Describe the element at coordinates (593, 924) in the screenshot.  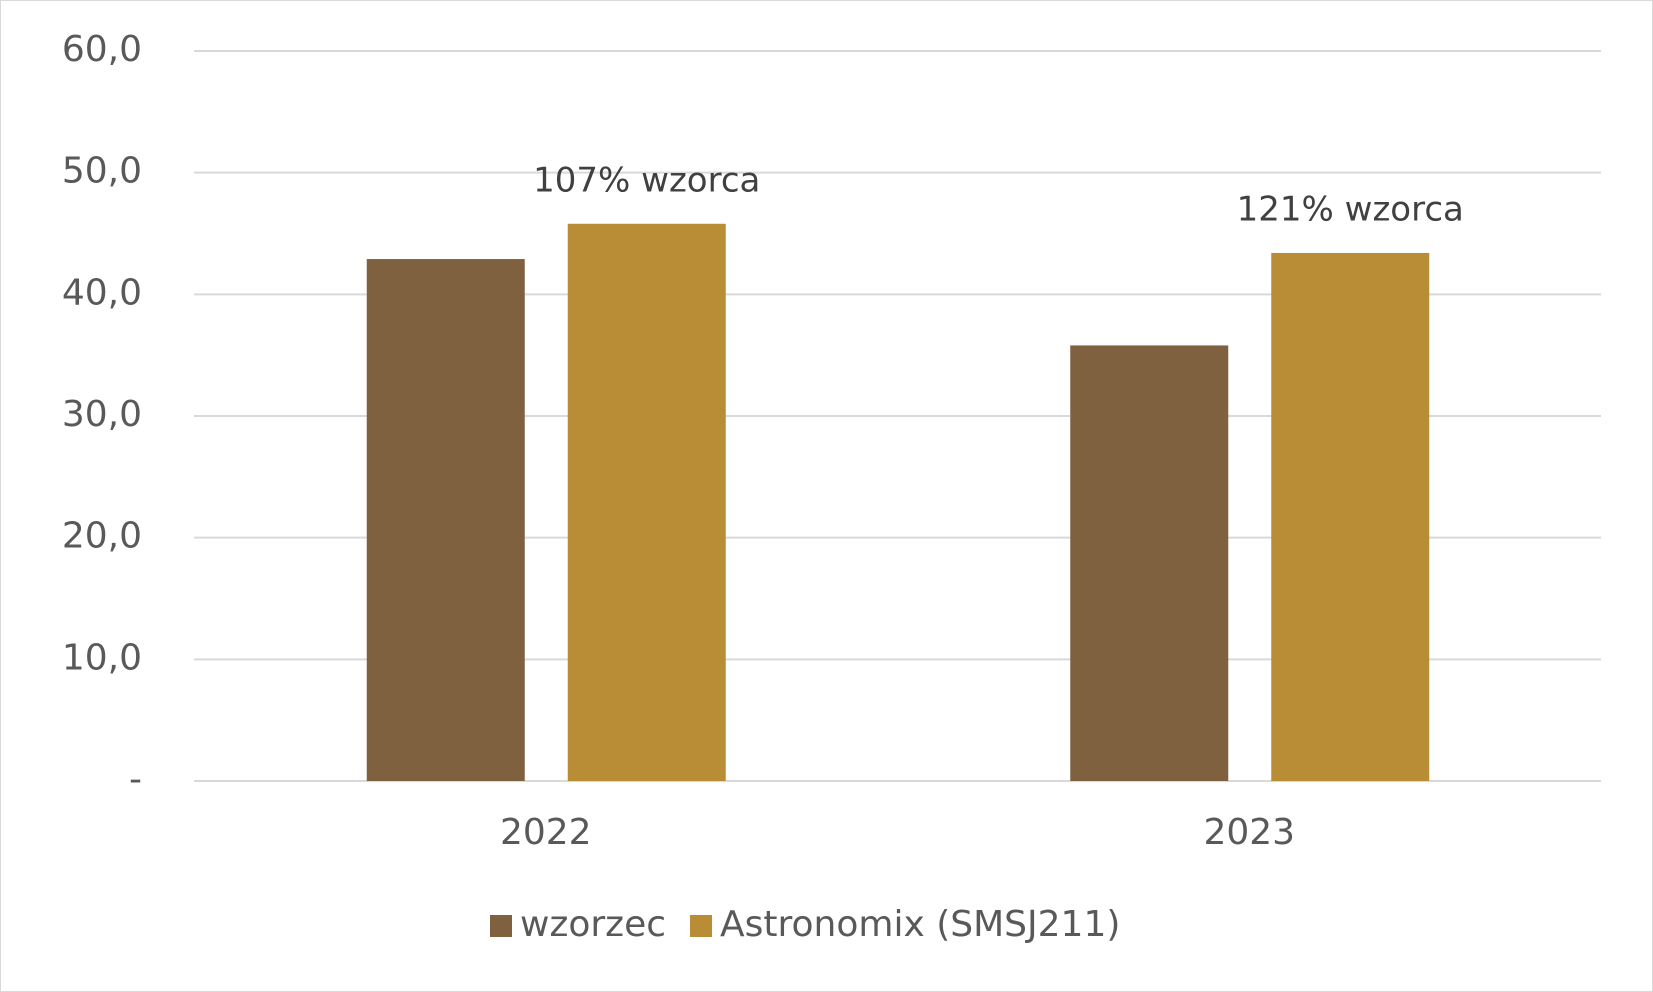
I see `legend-label: wzorzec` at that location.